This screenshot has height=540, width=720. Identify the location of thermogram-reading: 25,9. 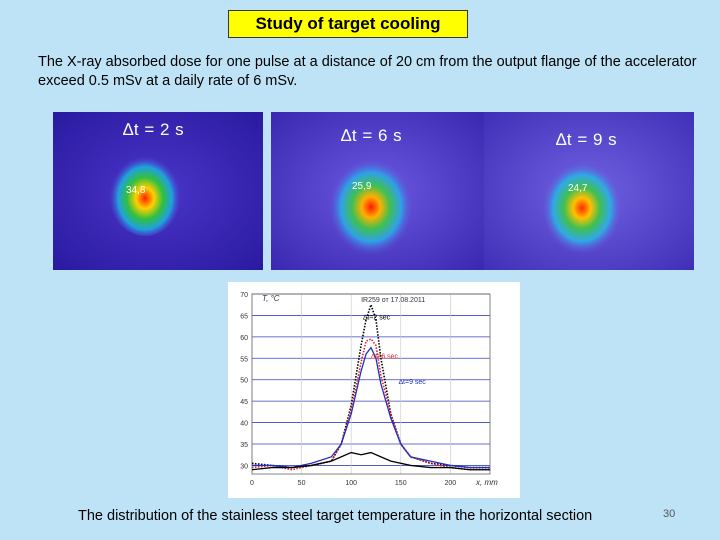
(362, 186).